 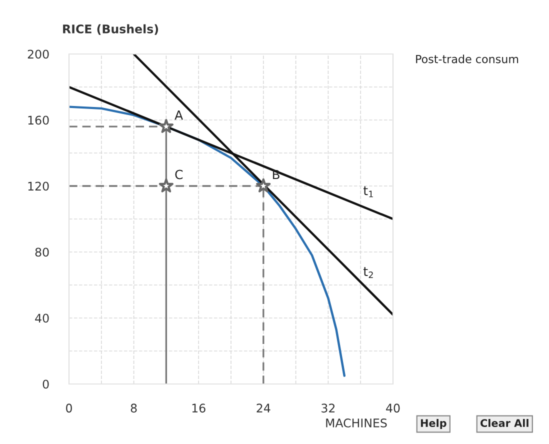 What do you see at coordinates (328, 408) in the screenshot?
I see `x-tick-label: 32` at bounding box center [328, 408].